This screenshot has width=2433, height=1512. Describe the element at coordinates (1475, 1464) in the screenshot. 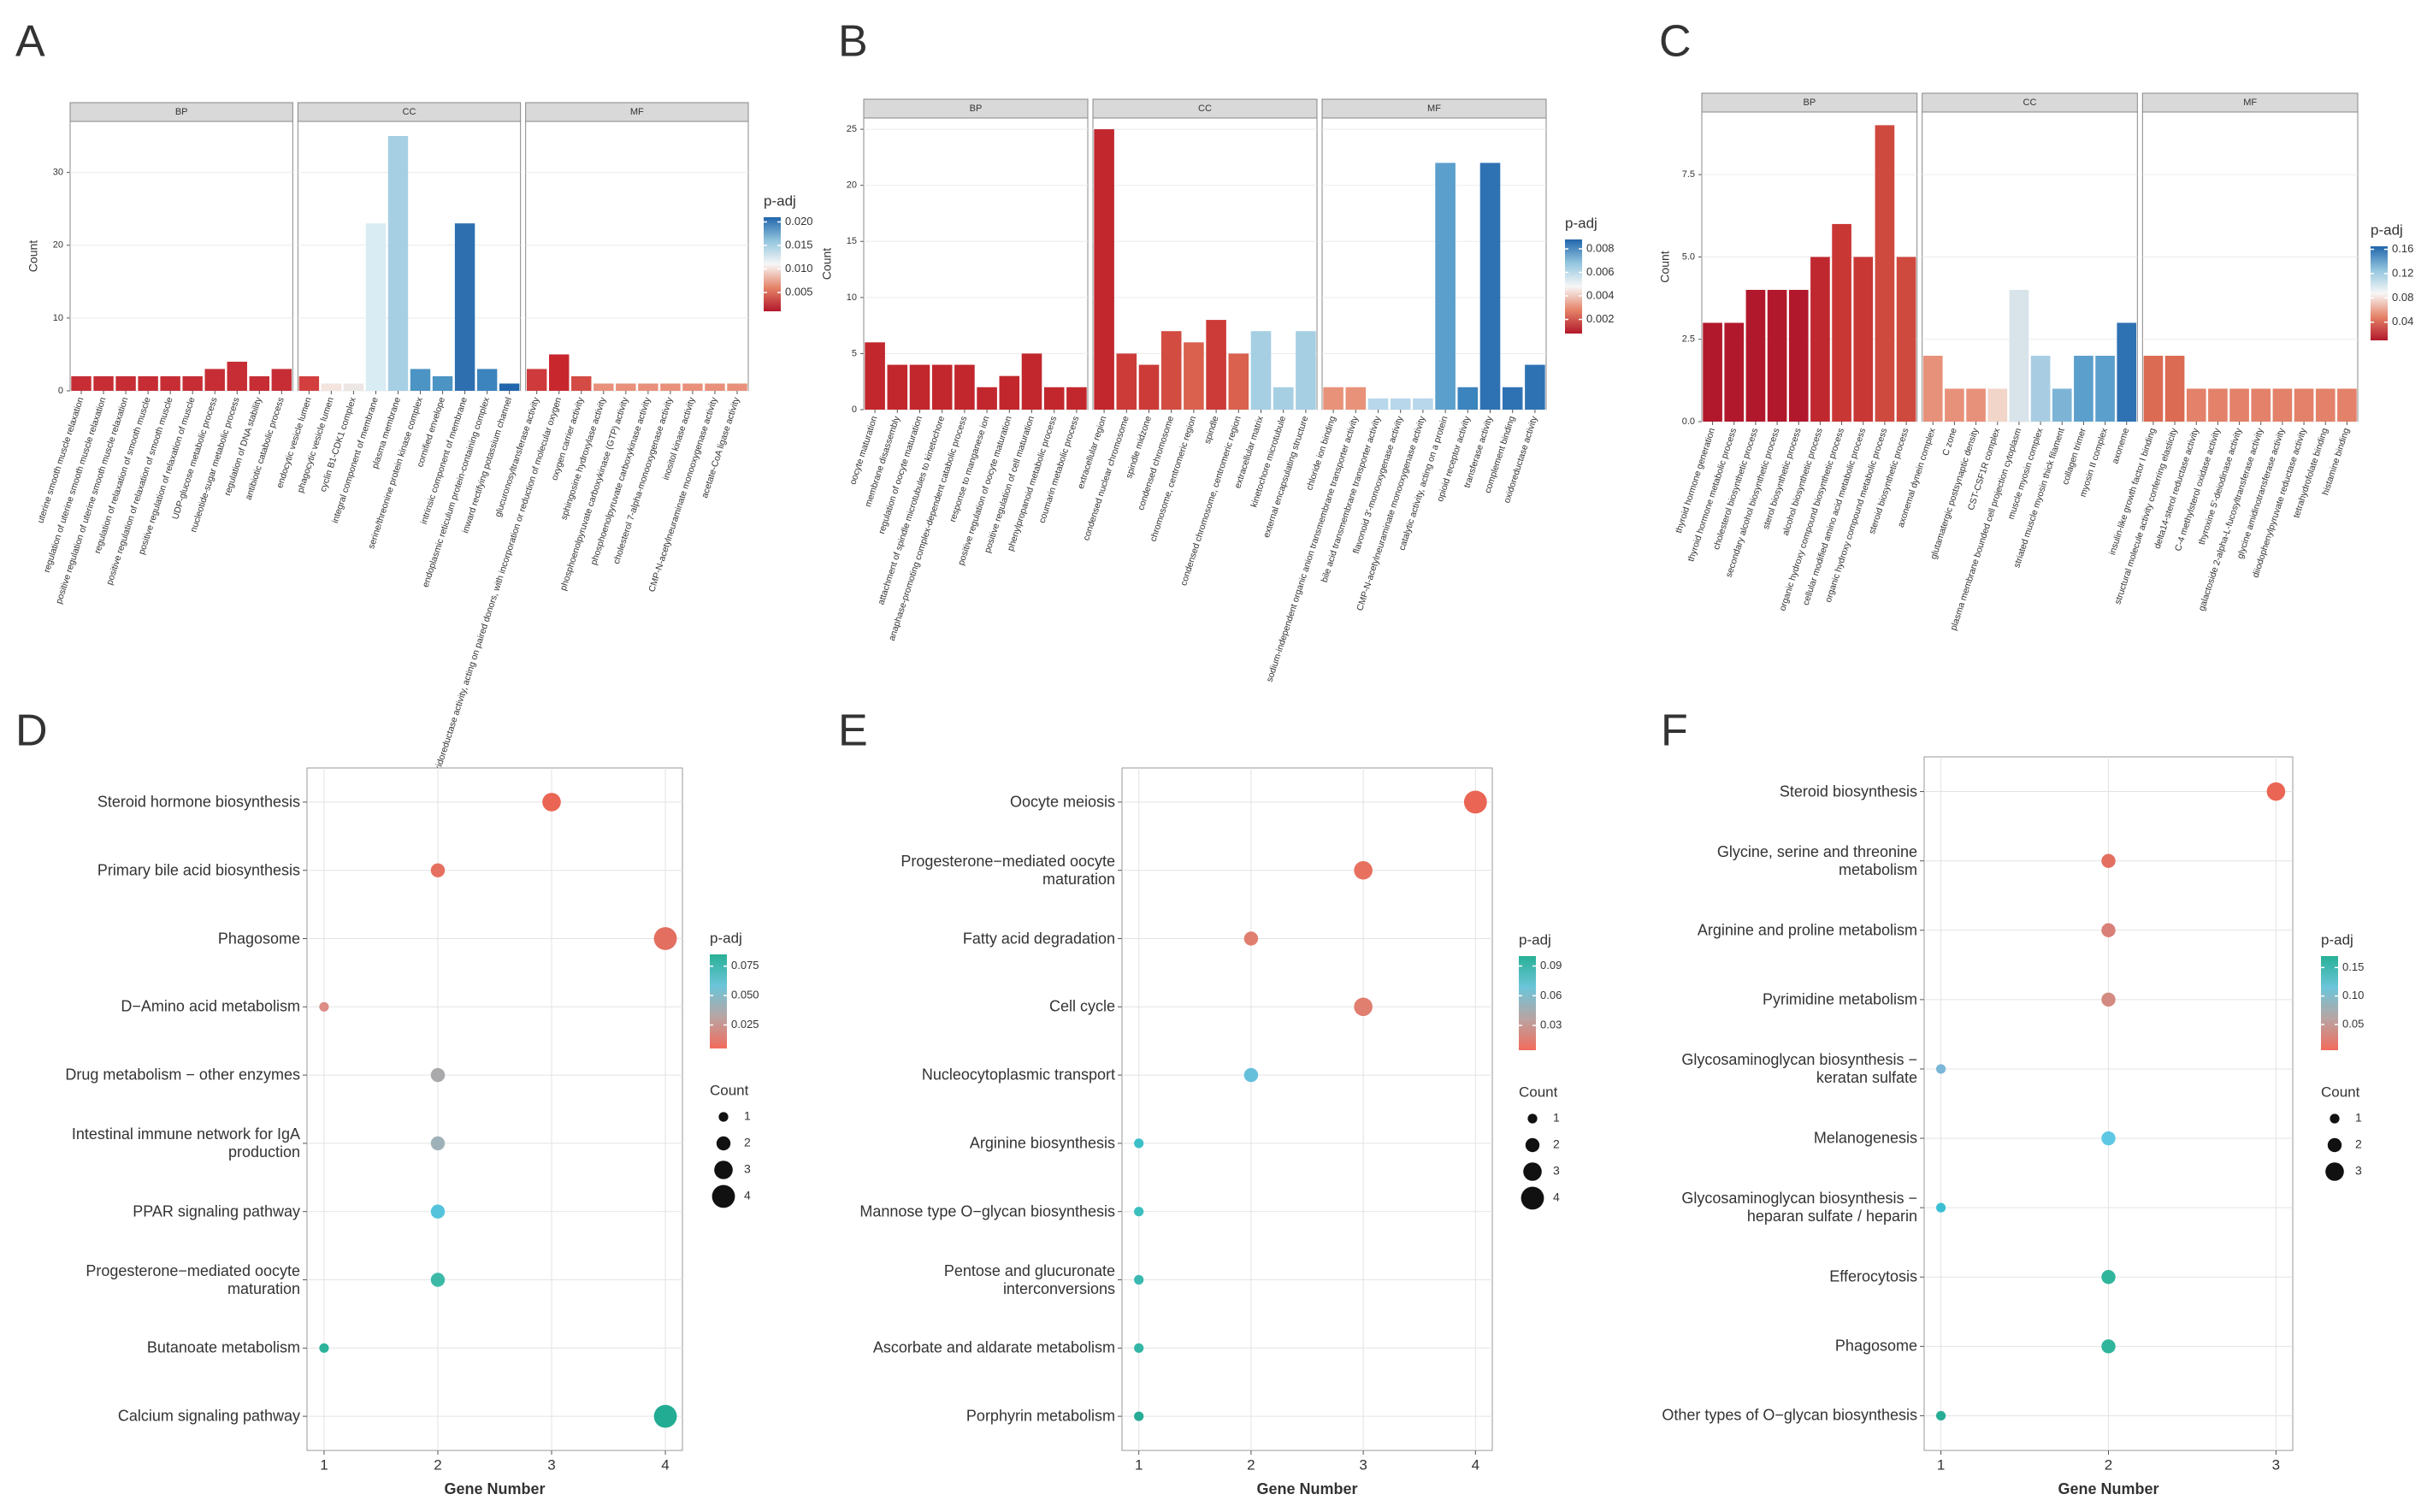

I see `x-tick-label: 4` at that location.